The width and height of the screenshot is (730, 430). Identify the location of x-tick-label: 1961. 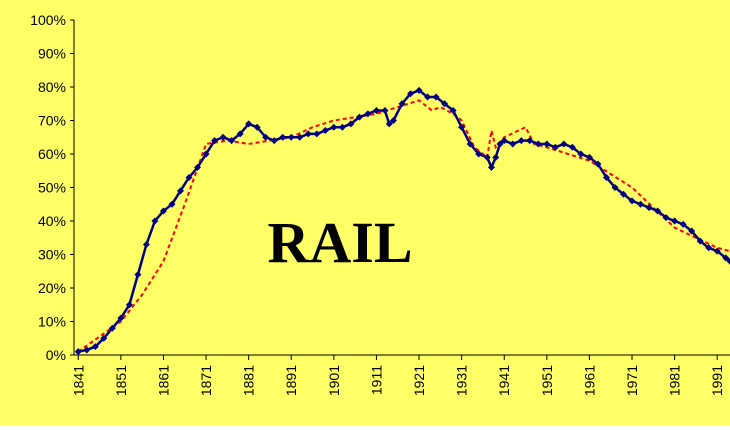
(589, 380).